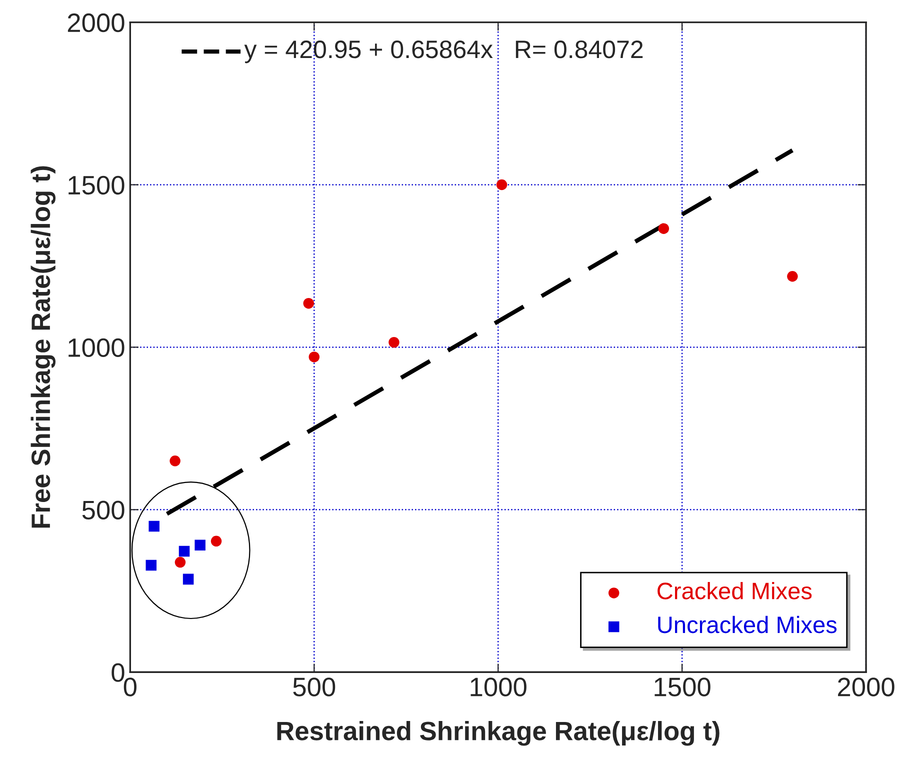  I want to click on x-tick-label: 500, so click(314, 687).